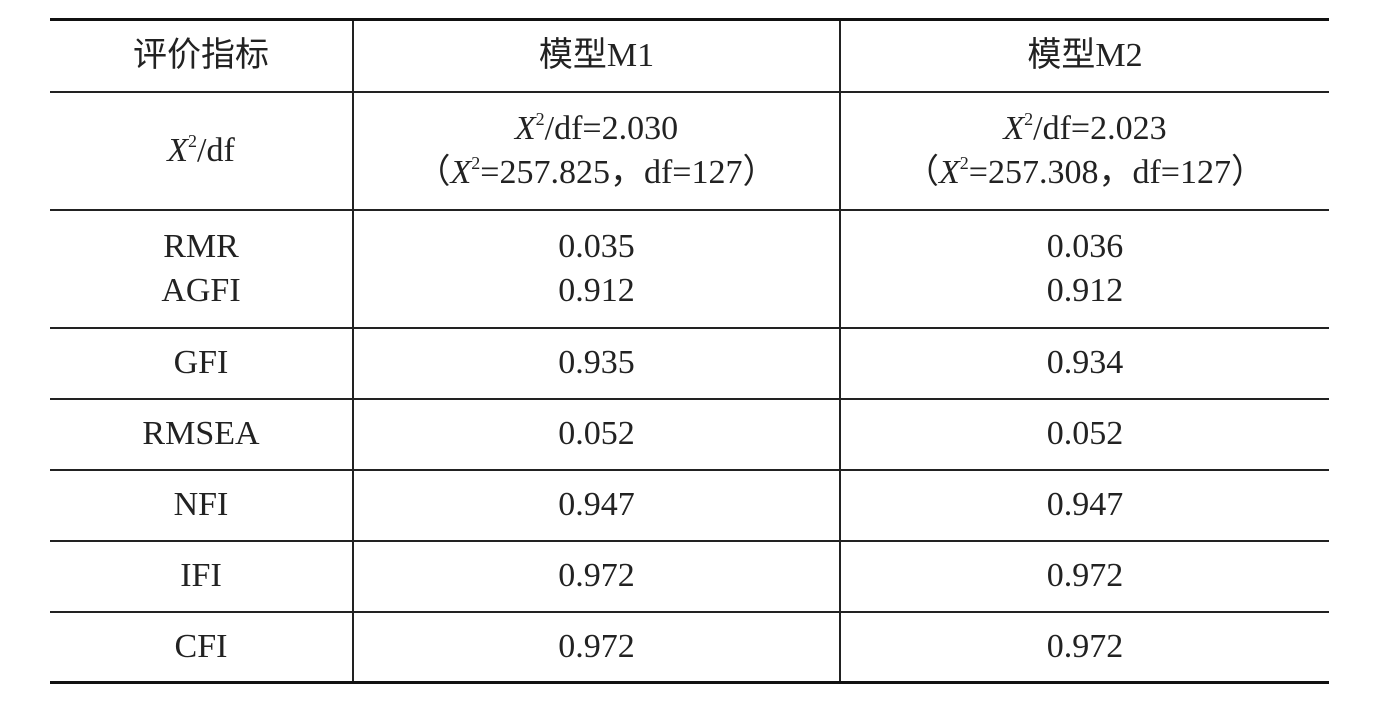 The image size is (1379, 710). Describe the element at coordinates (1116, 172) in the screenshot. I see `cell-text: =257.308，df=127）` at that location.